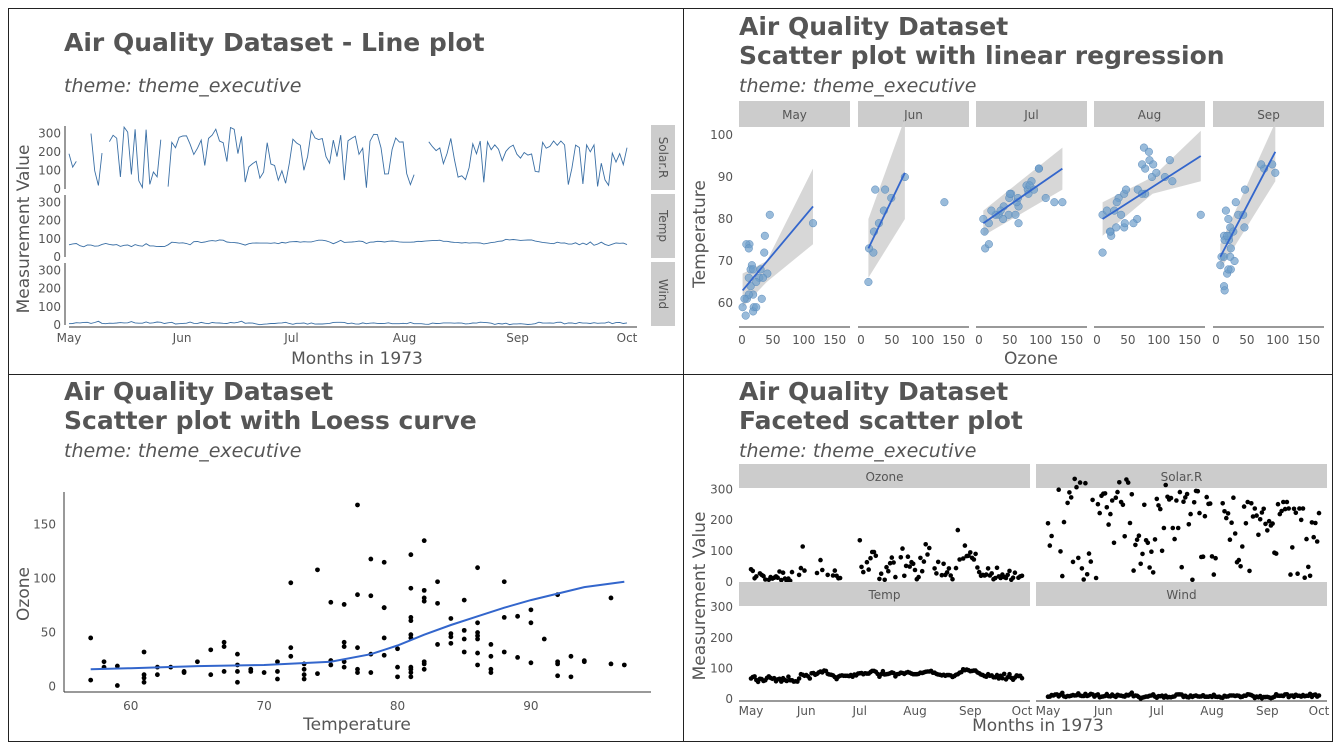  I want to click on x-tick-label: 100, so click(922, 340).